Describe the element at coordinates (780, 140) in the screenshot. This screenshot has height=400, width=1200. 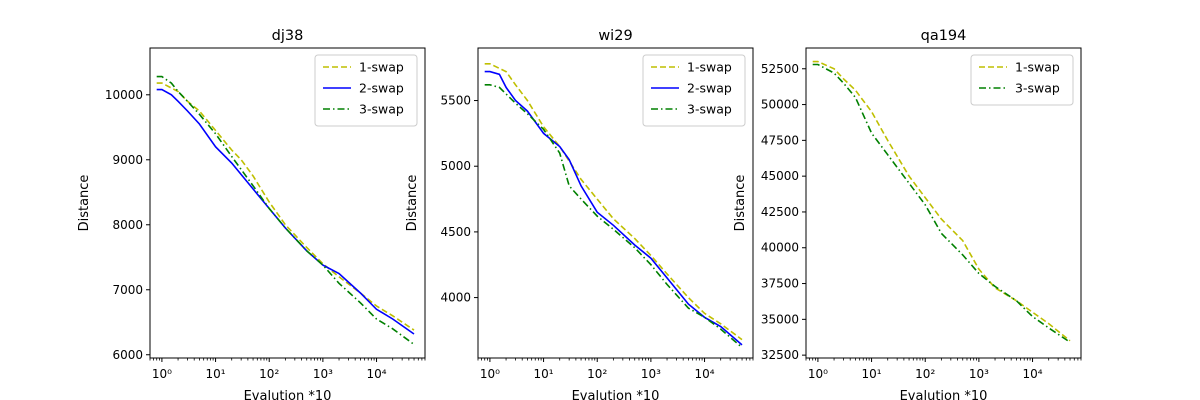
I see `y-tick-label: 47500` at that location.